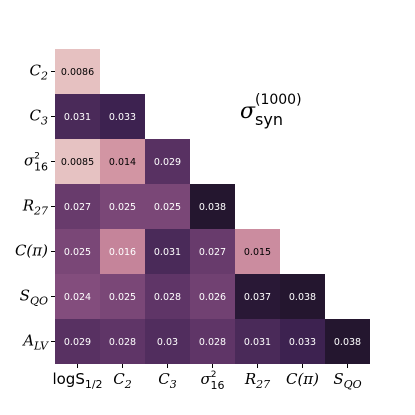 The width and height of the screenshot is (415, 415). I want to click on title-symbol: σ, so click(248, 111).